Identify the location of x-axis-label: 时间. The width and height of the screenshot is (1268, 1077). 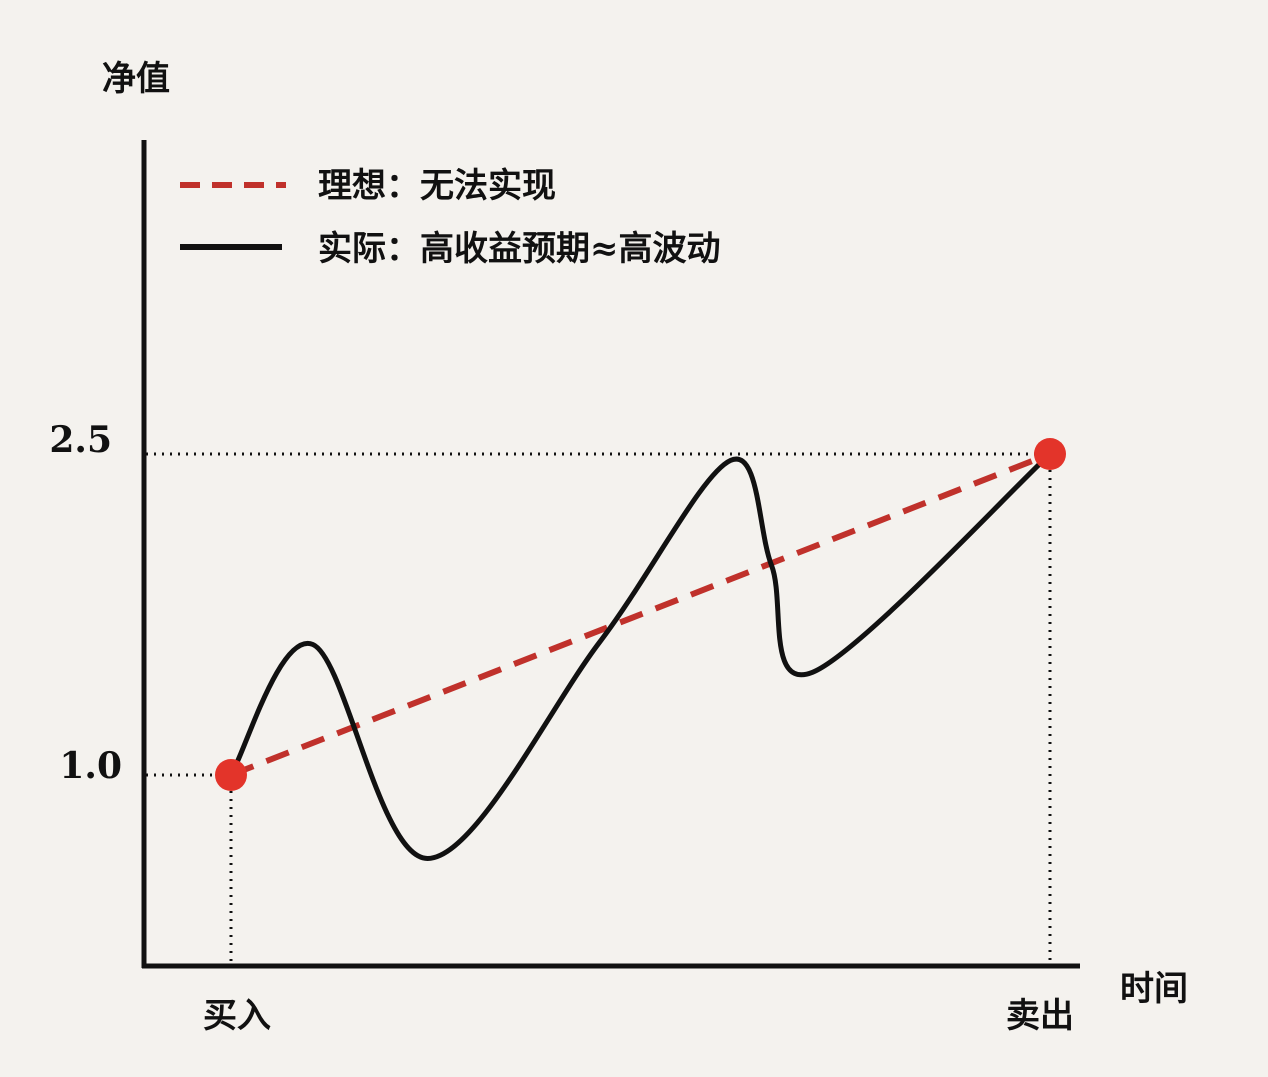
(1154, 989).